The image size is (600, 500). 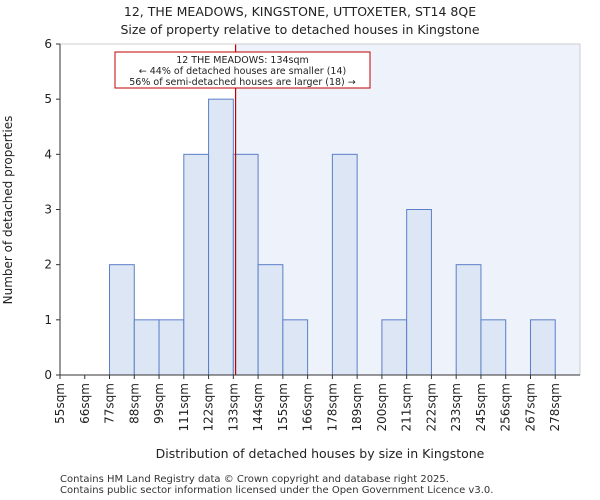 What do you see at coordinates (407, 407) in the screenshot?
I see `x-tick-label: 211sqm` at bounding box center [407, 407].